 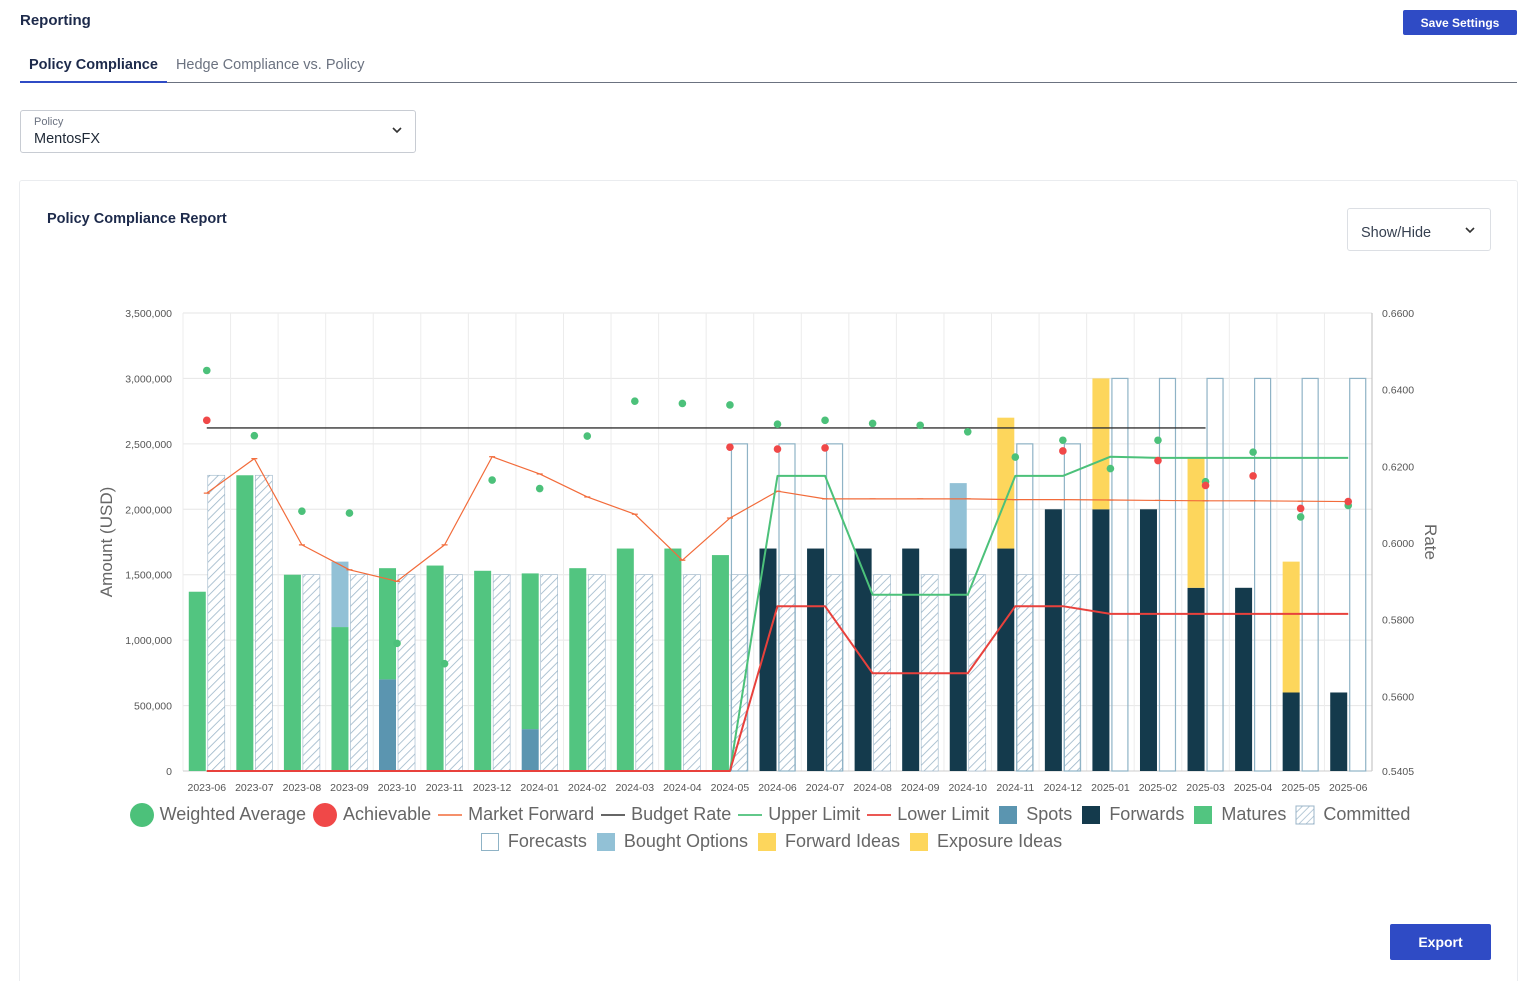 What do you see at coordinates (397, 788) in the screenshot?
I see `x-tick-label: 2023-10` at bounding box center [397, 788].